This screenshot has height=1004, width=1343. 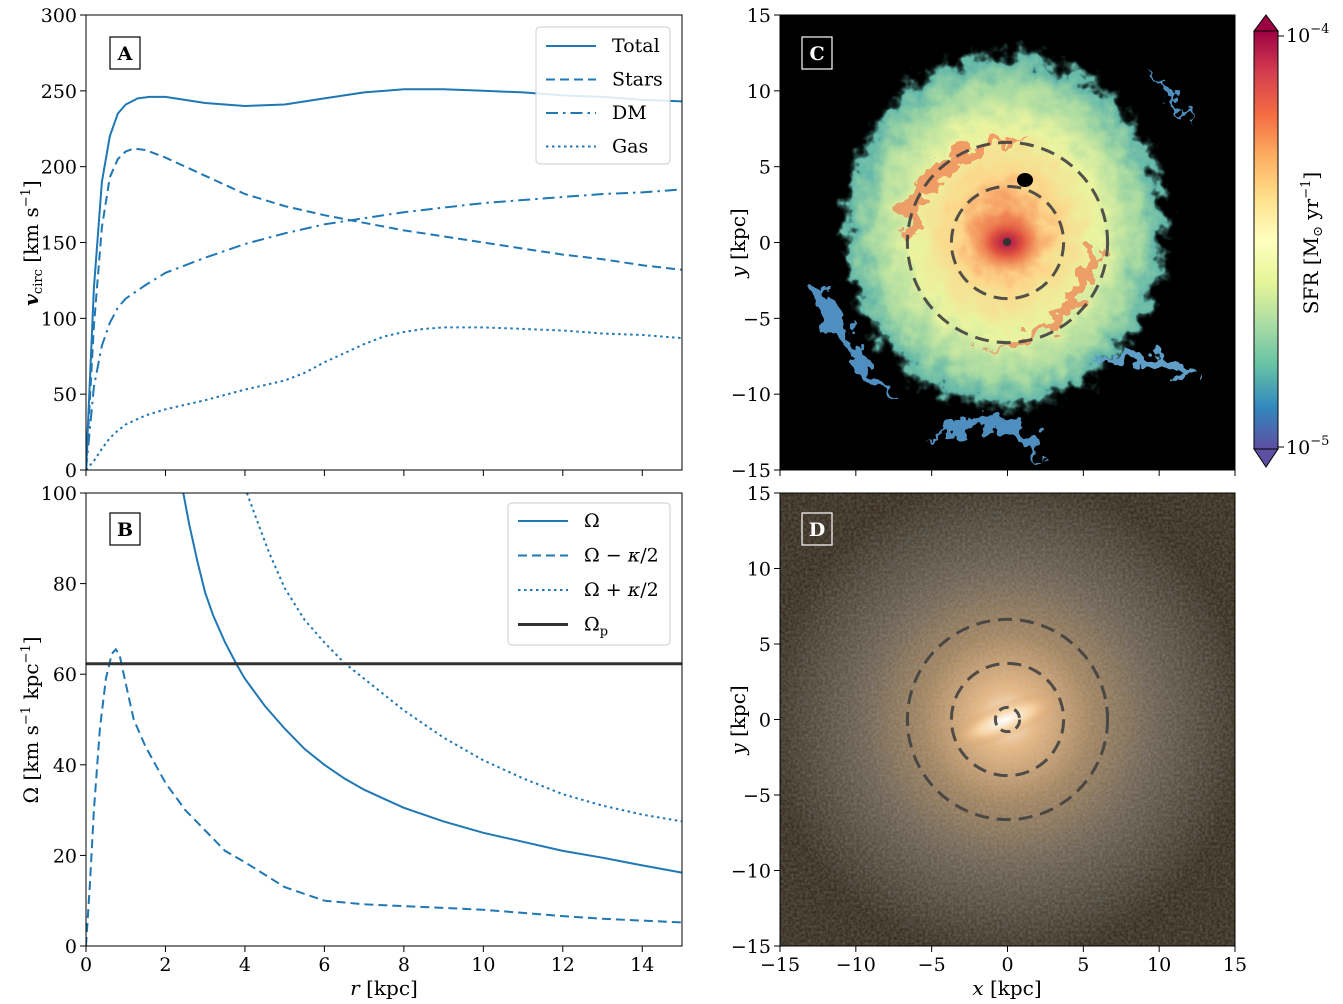 I want to click on legend-entry-1: Stars, so click(x=637, y=80).